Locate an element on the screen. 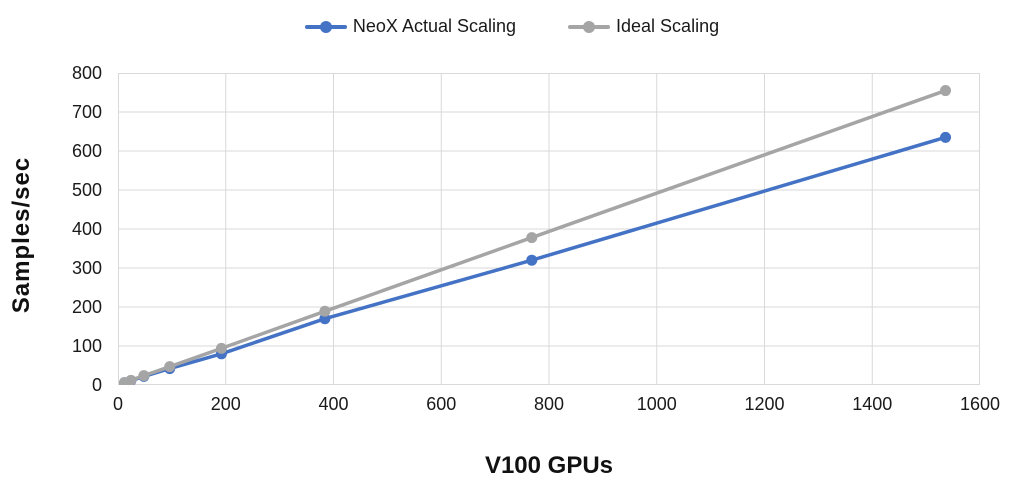 Image resolution: width=1024 pixels, height=493 pixels. legend-item-neox-actual-scaling: NeoX Actual Scaling is located at coordinates (410, 26).